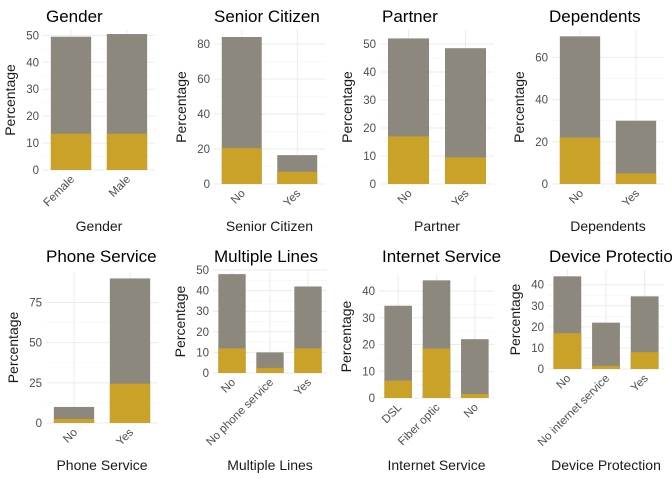 The width and height of the screenshot is (672, 480). Describe the element at coordinates (608, 226) in the screenshot. I see `x-axis-title: Dependents` at that location.